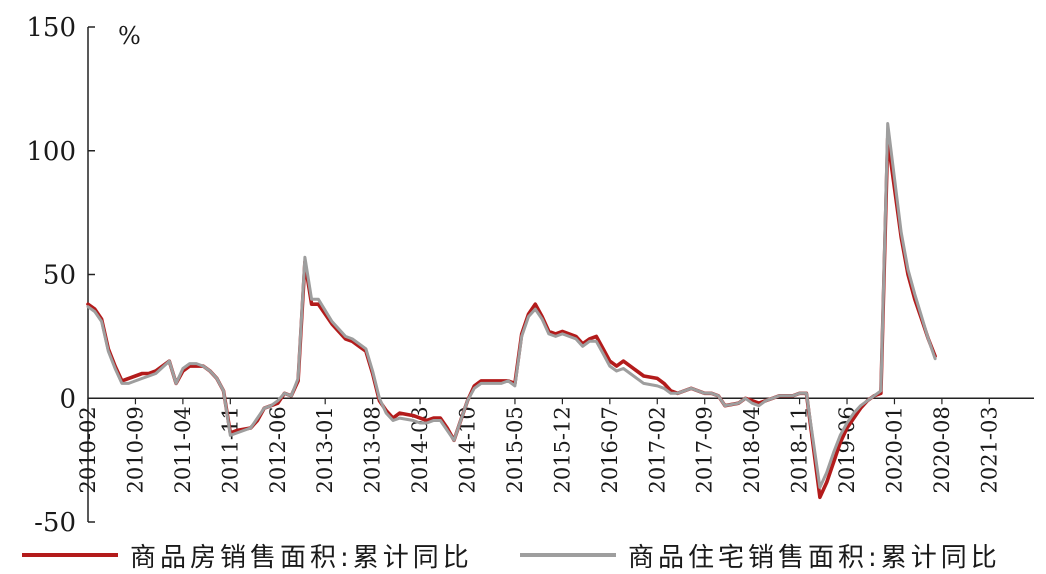  What do you see at coordinates (752, 449) in the screenshot?
I see `x-tick-label: 2018-04` at bounding box center [752, 449].